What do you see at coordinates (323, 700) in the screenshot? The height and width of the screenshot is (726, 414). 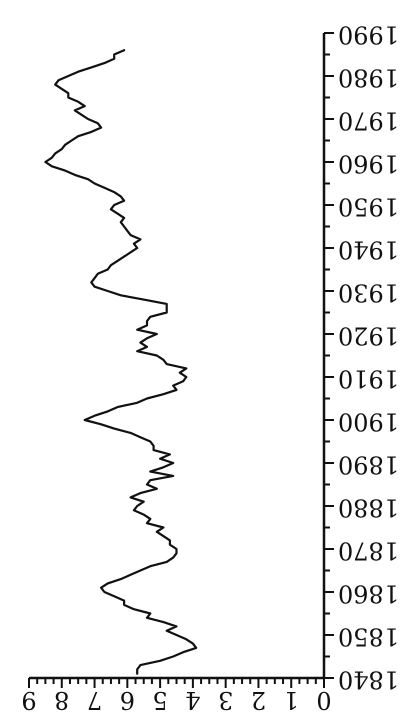 I see `value-tick-label-0: 0` at bounding box center [323, 700].